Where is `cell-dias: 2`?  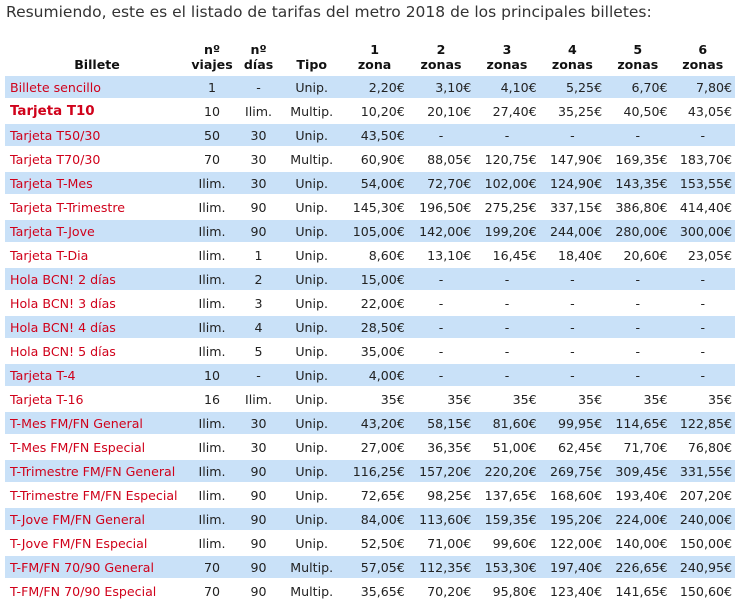
cell-dias: 2 is located at coordinates (259, 279).